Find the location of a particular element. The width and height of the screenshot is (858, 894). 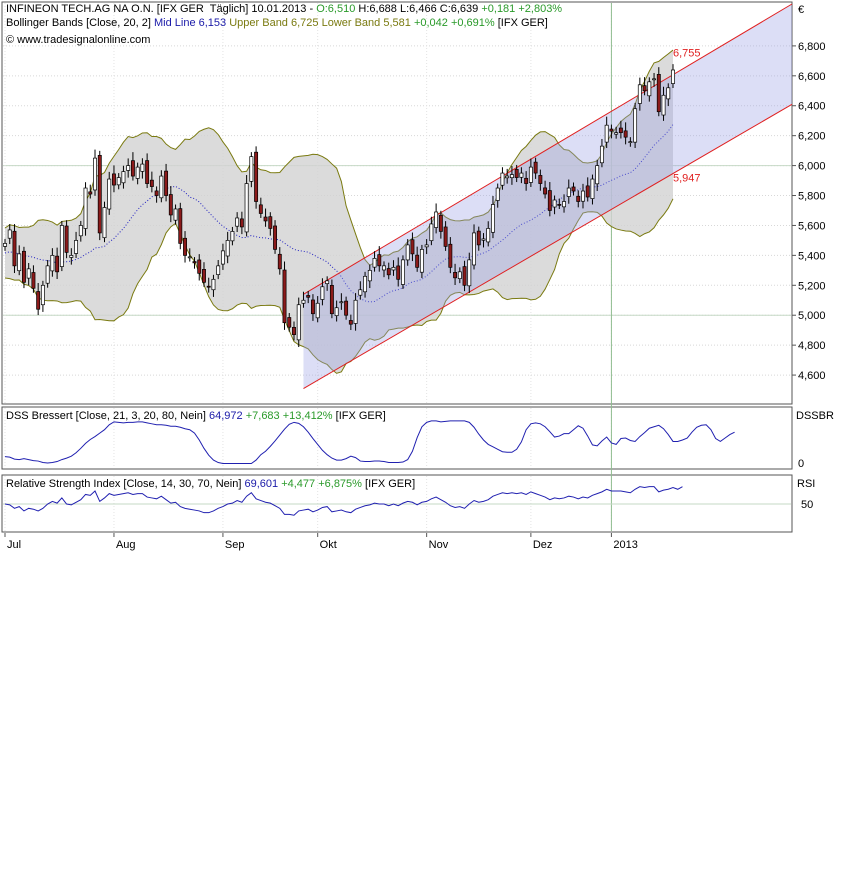

main-date: 10.01.2013 - is located at coordinates (282, 9).